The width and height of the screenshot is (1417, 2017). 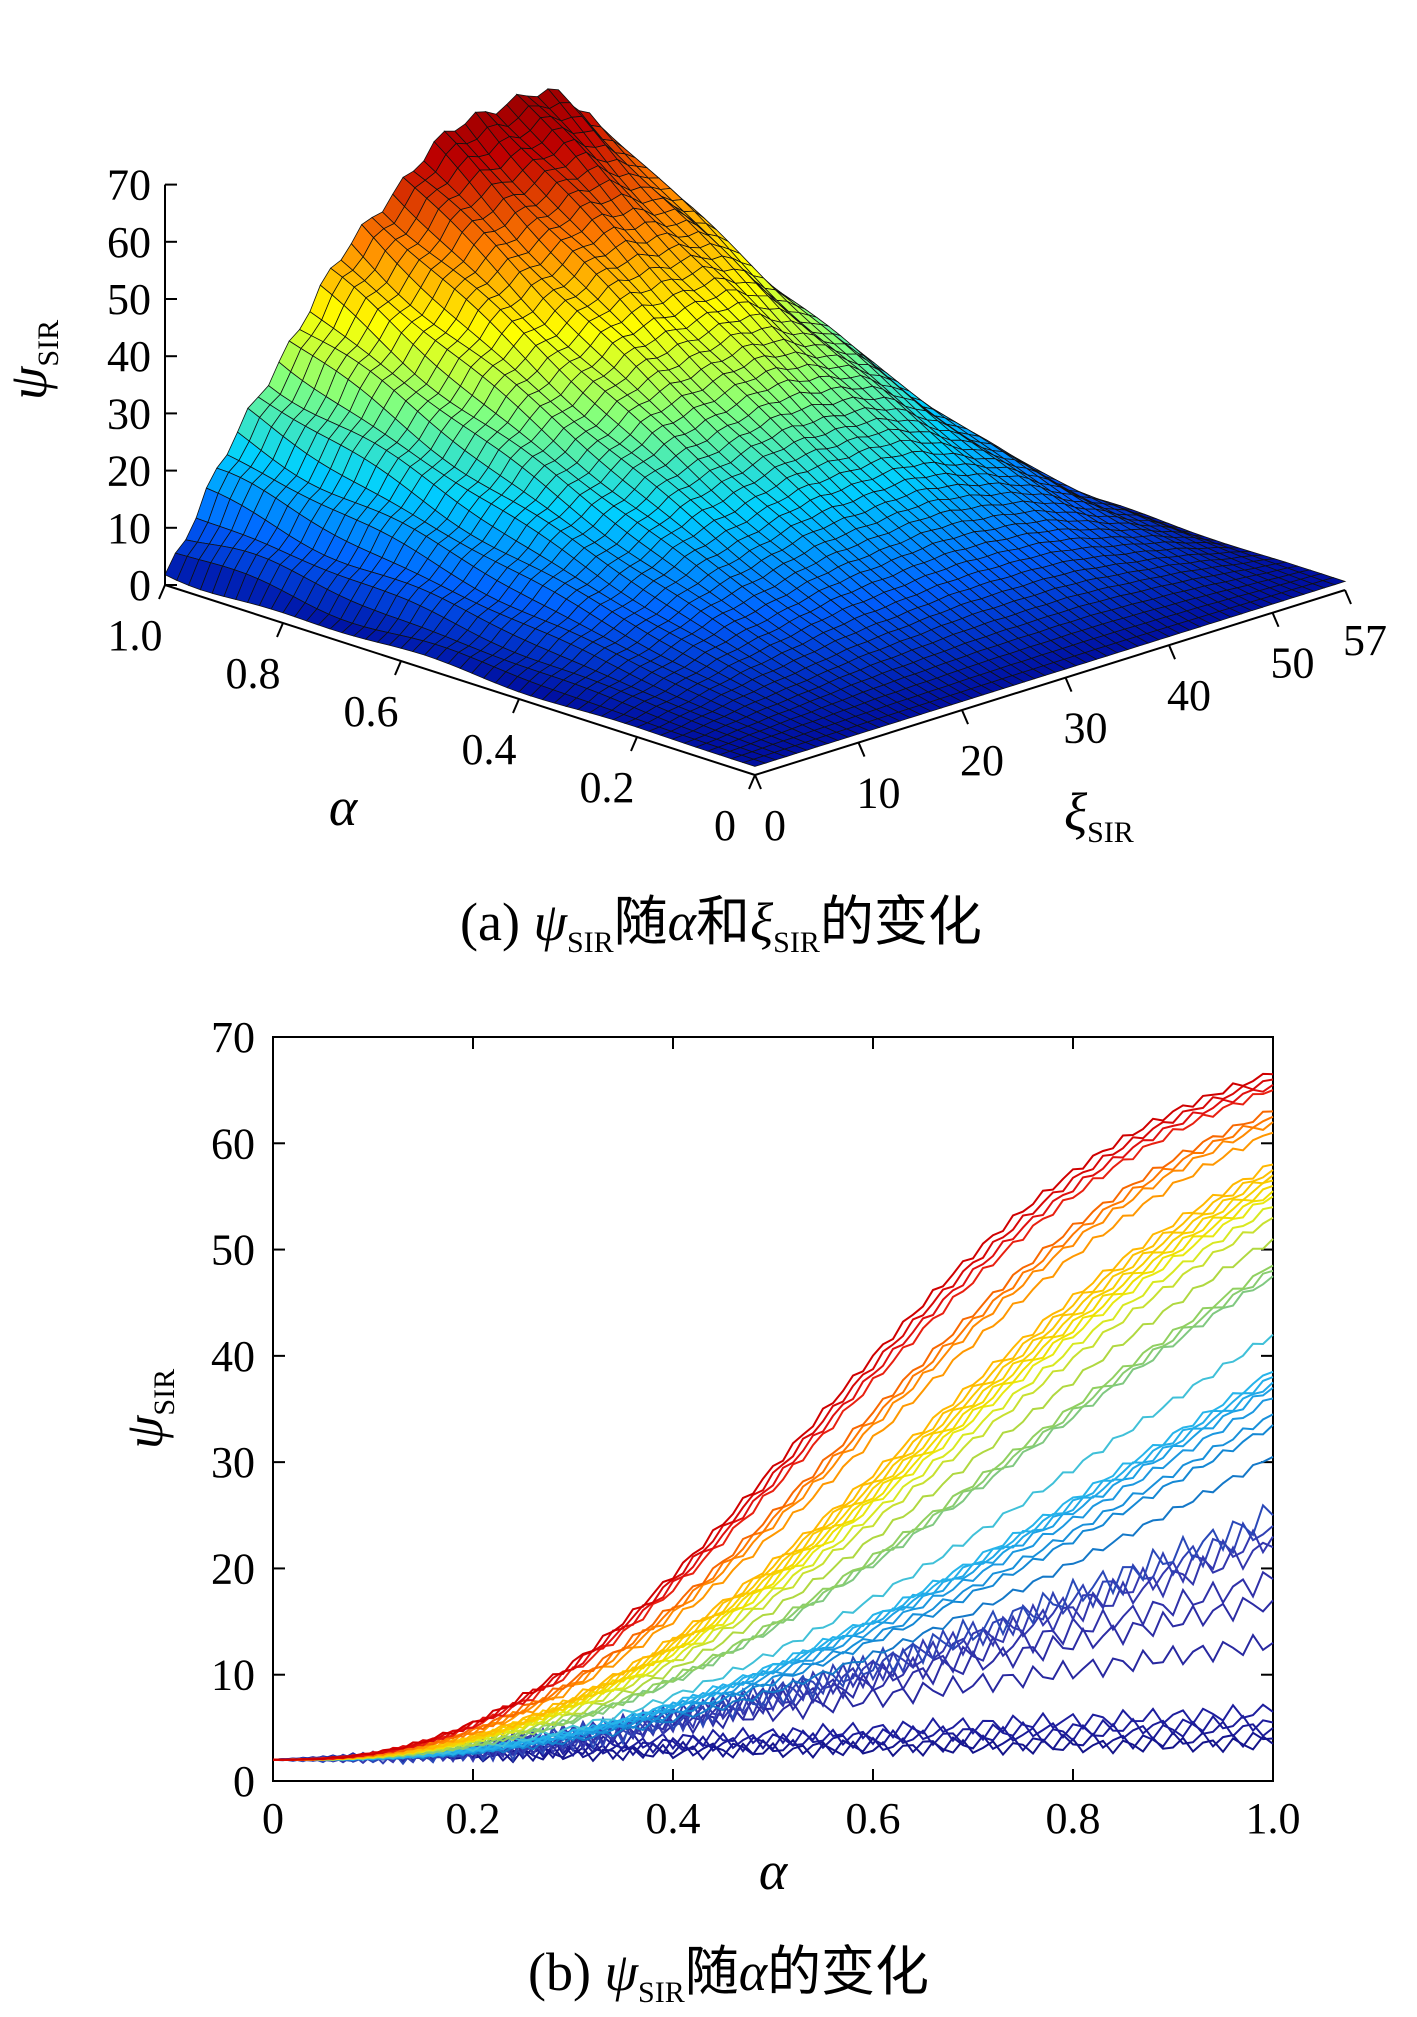 What do you see at coordinates (1099, 815) in the screenshot?
I see `xi-axis-label: ξSIR` at bounding box center [1099, 815].